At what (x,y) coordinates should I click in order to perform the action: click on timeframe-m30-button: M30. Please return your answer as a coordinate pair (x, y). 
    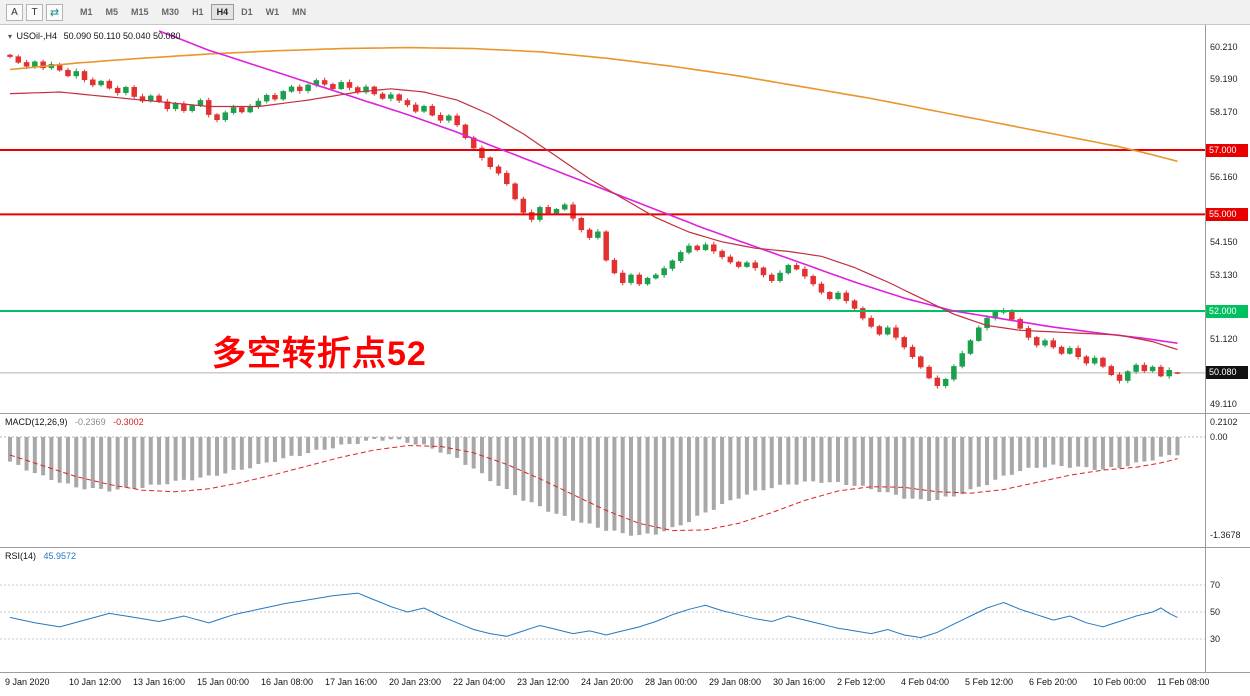
    Looking at the image, I should click on (171, 12).